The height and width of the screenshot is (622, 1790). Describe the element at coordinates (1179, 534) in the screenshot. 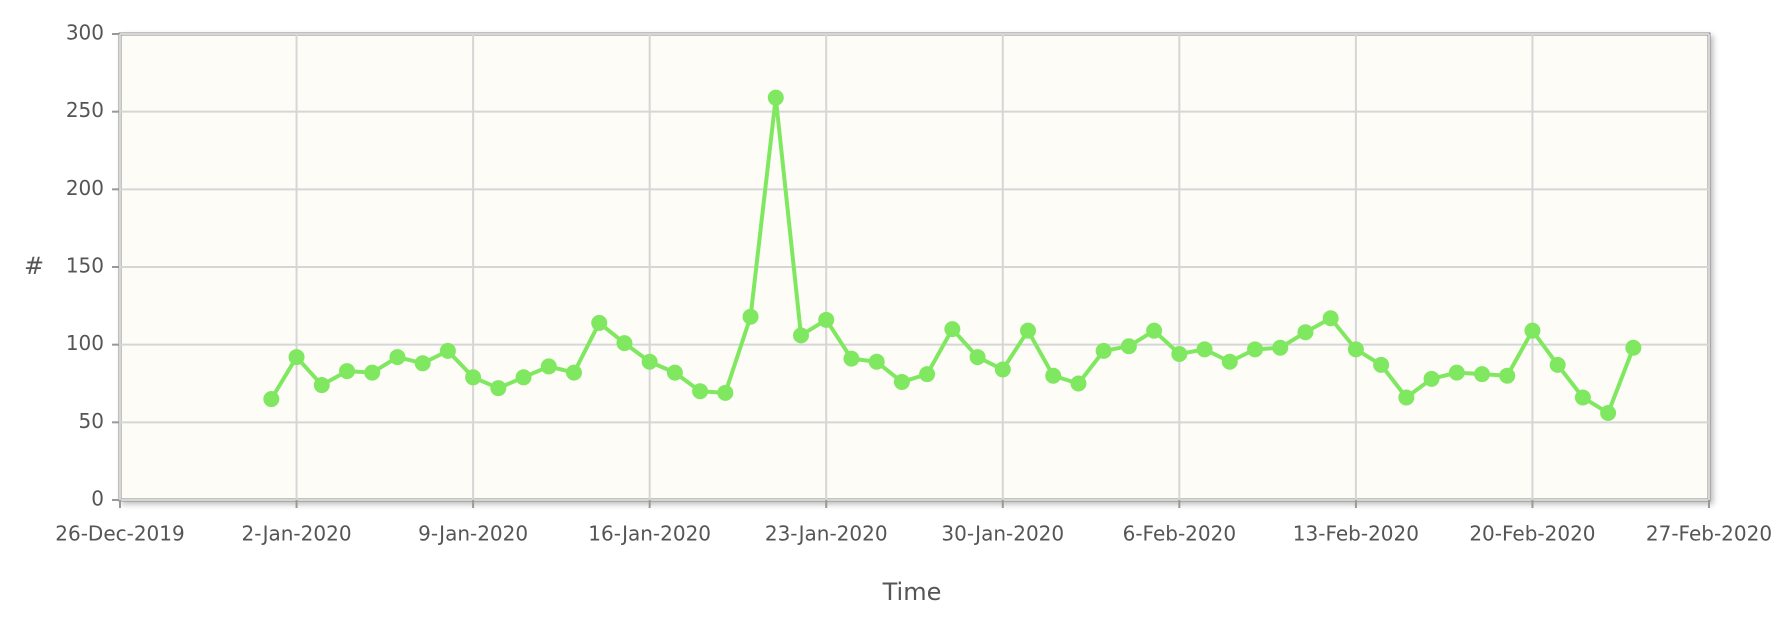

I see `x-tick-label: 6-Feb-2020` at that location.